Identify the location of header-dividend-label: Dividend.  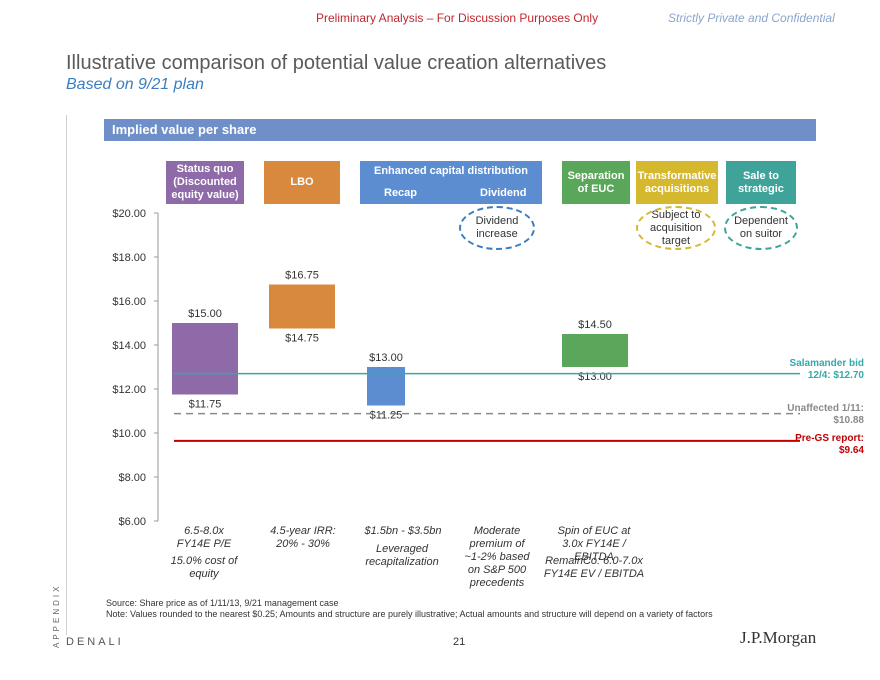
(503, 193).